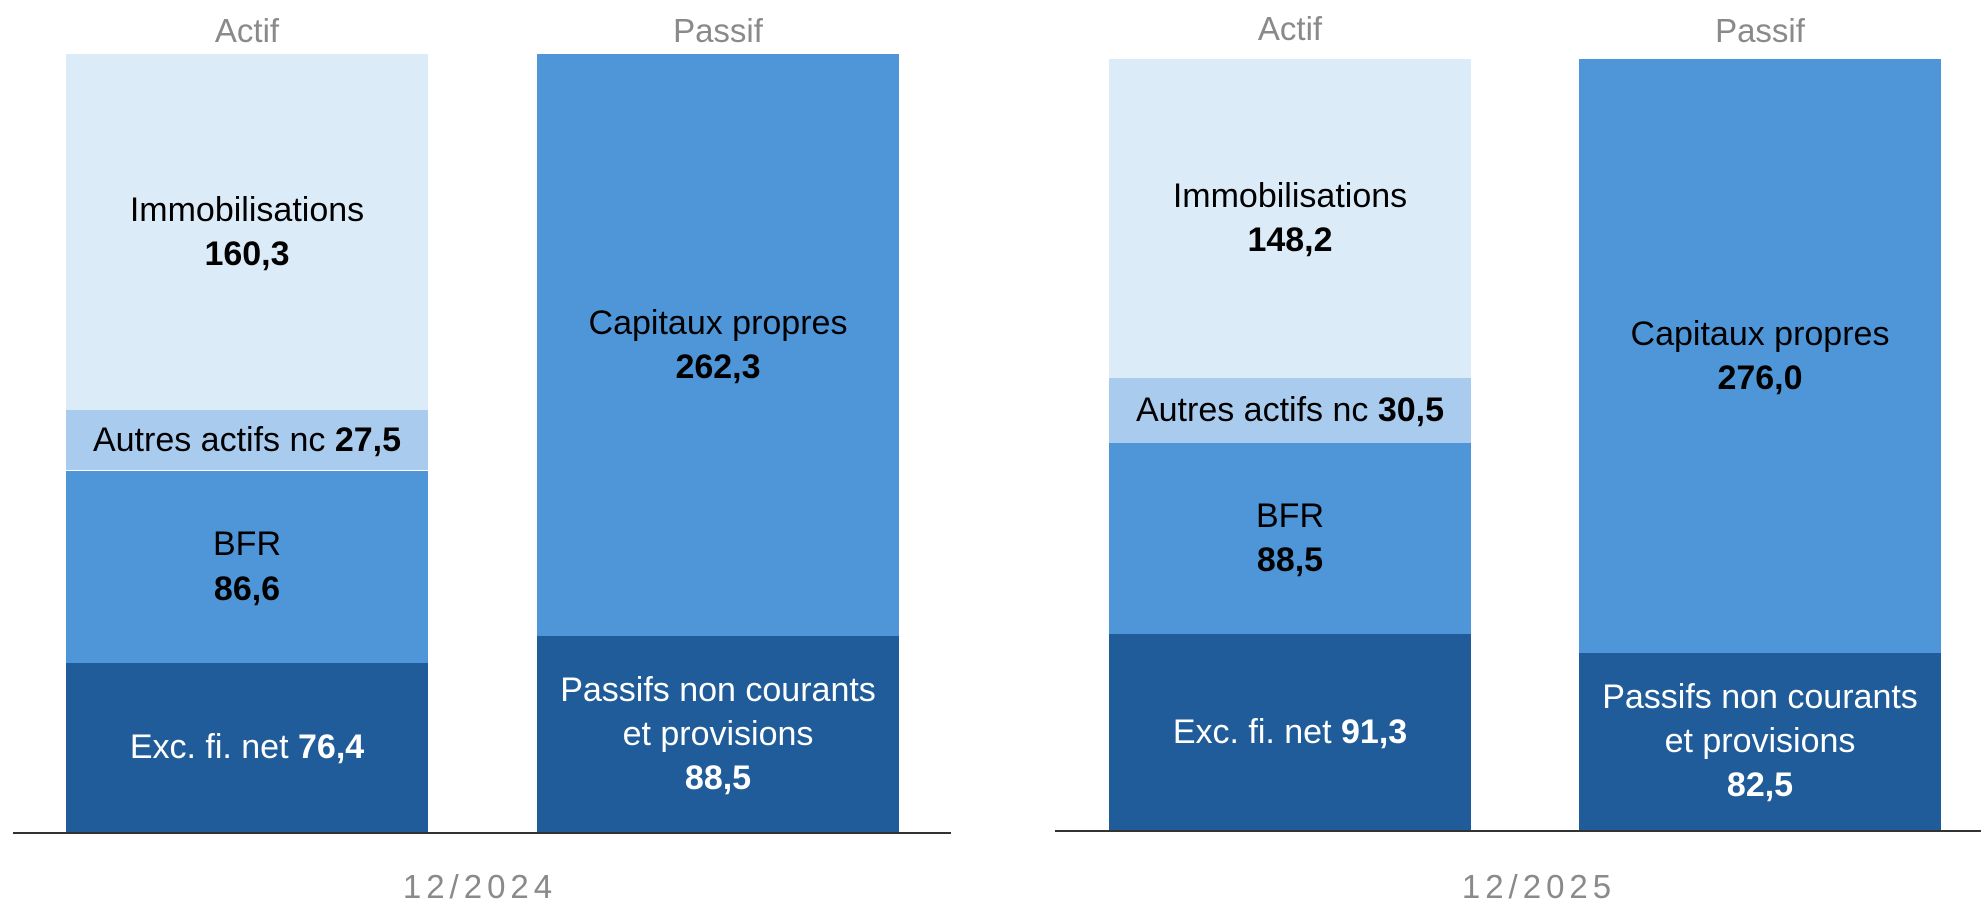 This screenshot has height=909, width=1981. I want to click on segment-text: Exc. fi. net 91,3, so click(1290, 732).